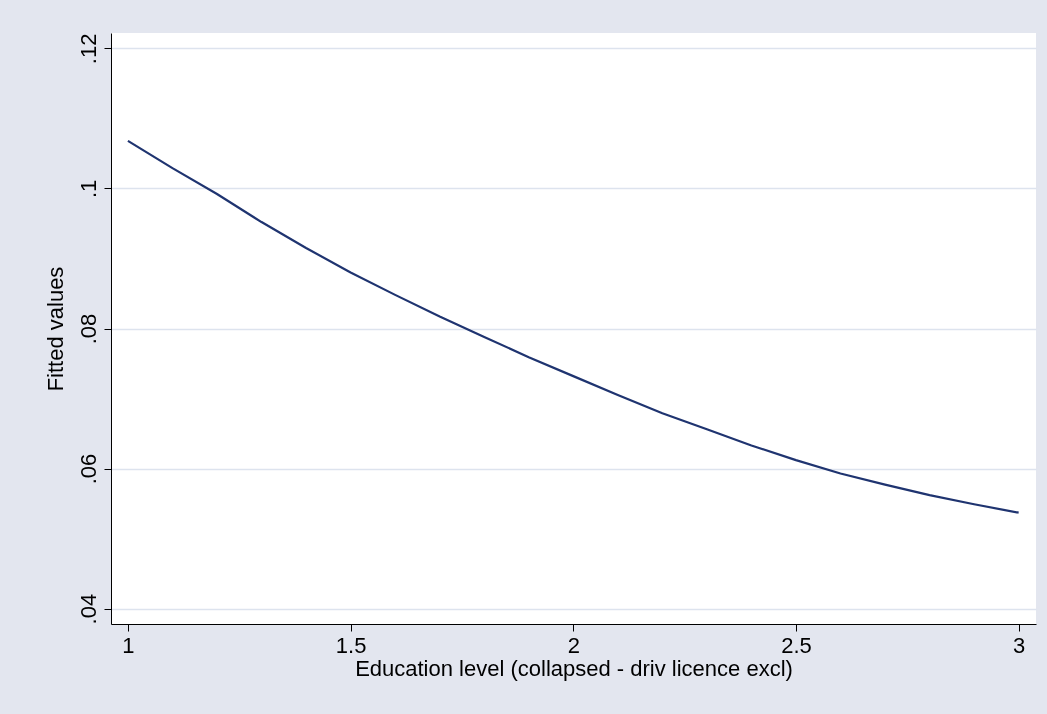 This screenshot has width=1047, height=714. What do you see at coordinates (88, 49) in the screenshot?
I see `y-tick-label: .12` at bounding box center [88, 49].